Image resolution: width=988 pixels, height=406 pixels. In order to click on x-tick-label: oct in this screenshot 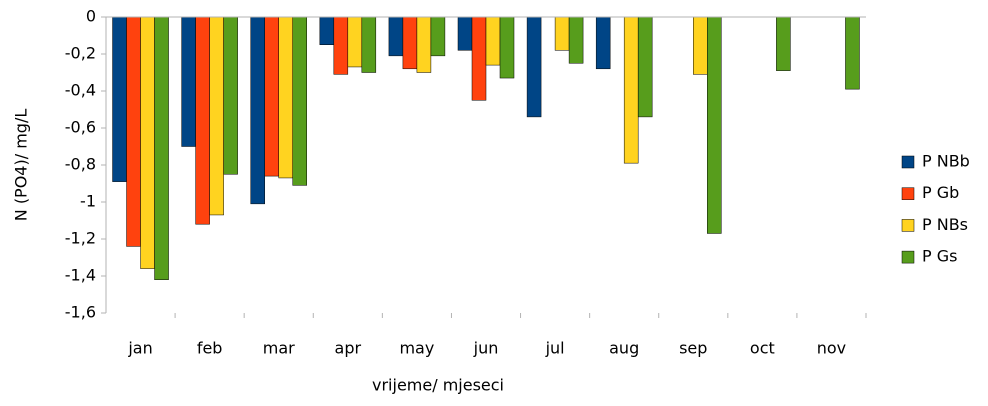, I will do `click(762, 348)`.